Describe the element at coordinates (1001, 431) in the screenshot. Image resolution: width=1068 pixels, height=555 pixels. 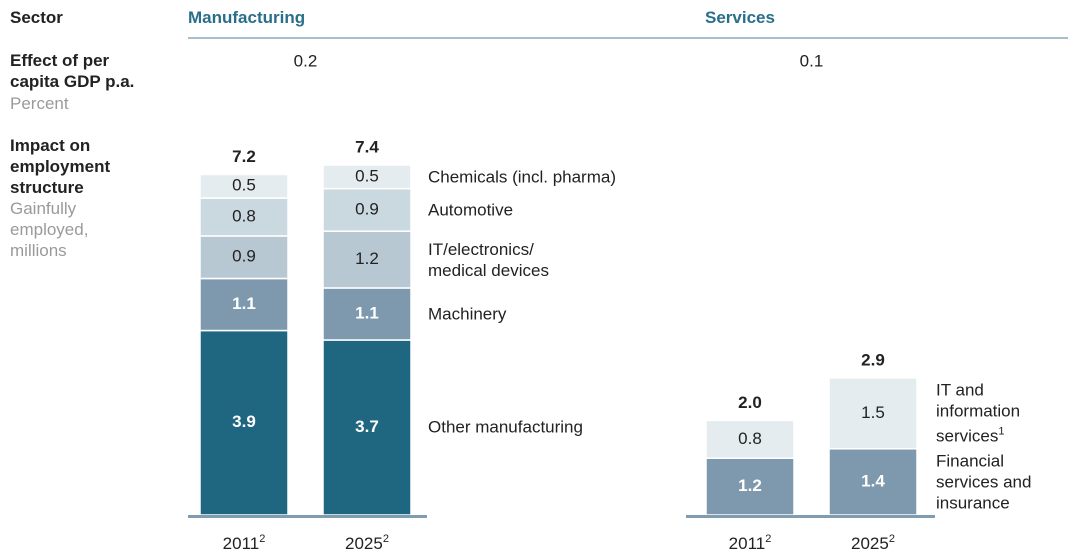
I see `legend-note: 1` at that location.